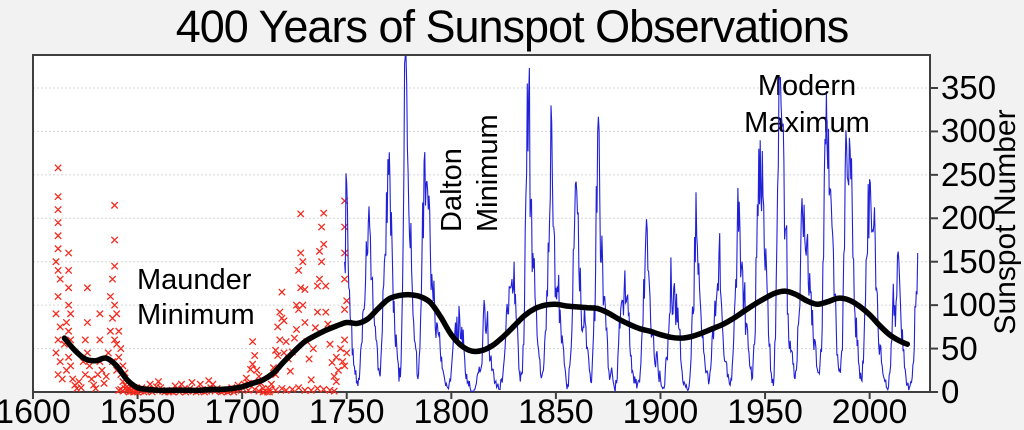 Image resolution: width=1024 pixels, height=430 pixels. I want to click on x-tick-label: 1900, so click(660, 411).